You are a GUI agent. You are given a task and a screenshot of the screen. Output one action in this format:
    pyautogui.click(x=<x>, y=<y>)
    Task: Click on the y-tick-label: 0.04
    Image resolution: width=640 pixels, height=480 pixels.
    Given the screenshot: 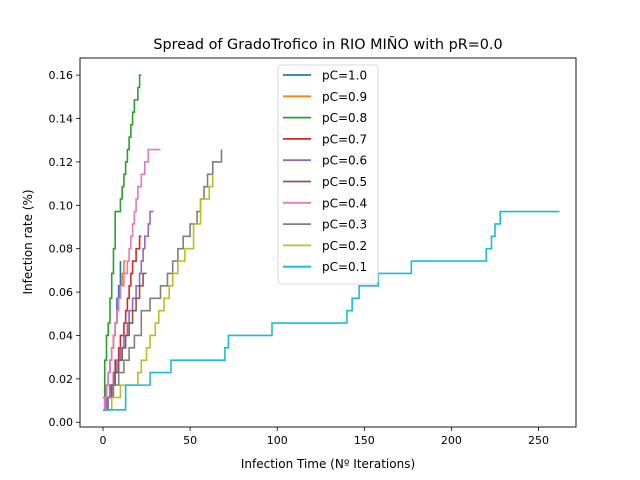 What is the action you would take?
    pyautogui.click(x=61, y=335)
    